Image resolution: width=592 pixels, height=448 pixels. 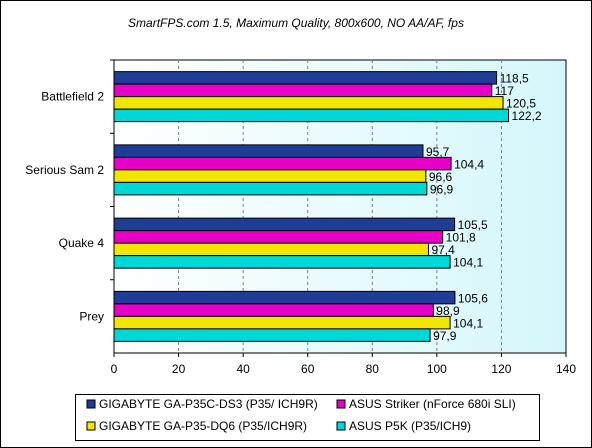 What do you see at coordinates (243, 369) in the screenshot?
I see `x-tick-label: 40` at bounding box center [243, 369].